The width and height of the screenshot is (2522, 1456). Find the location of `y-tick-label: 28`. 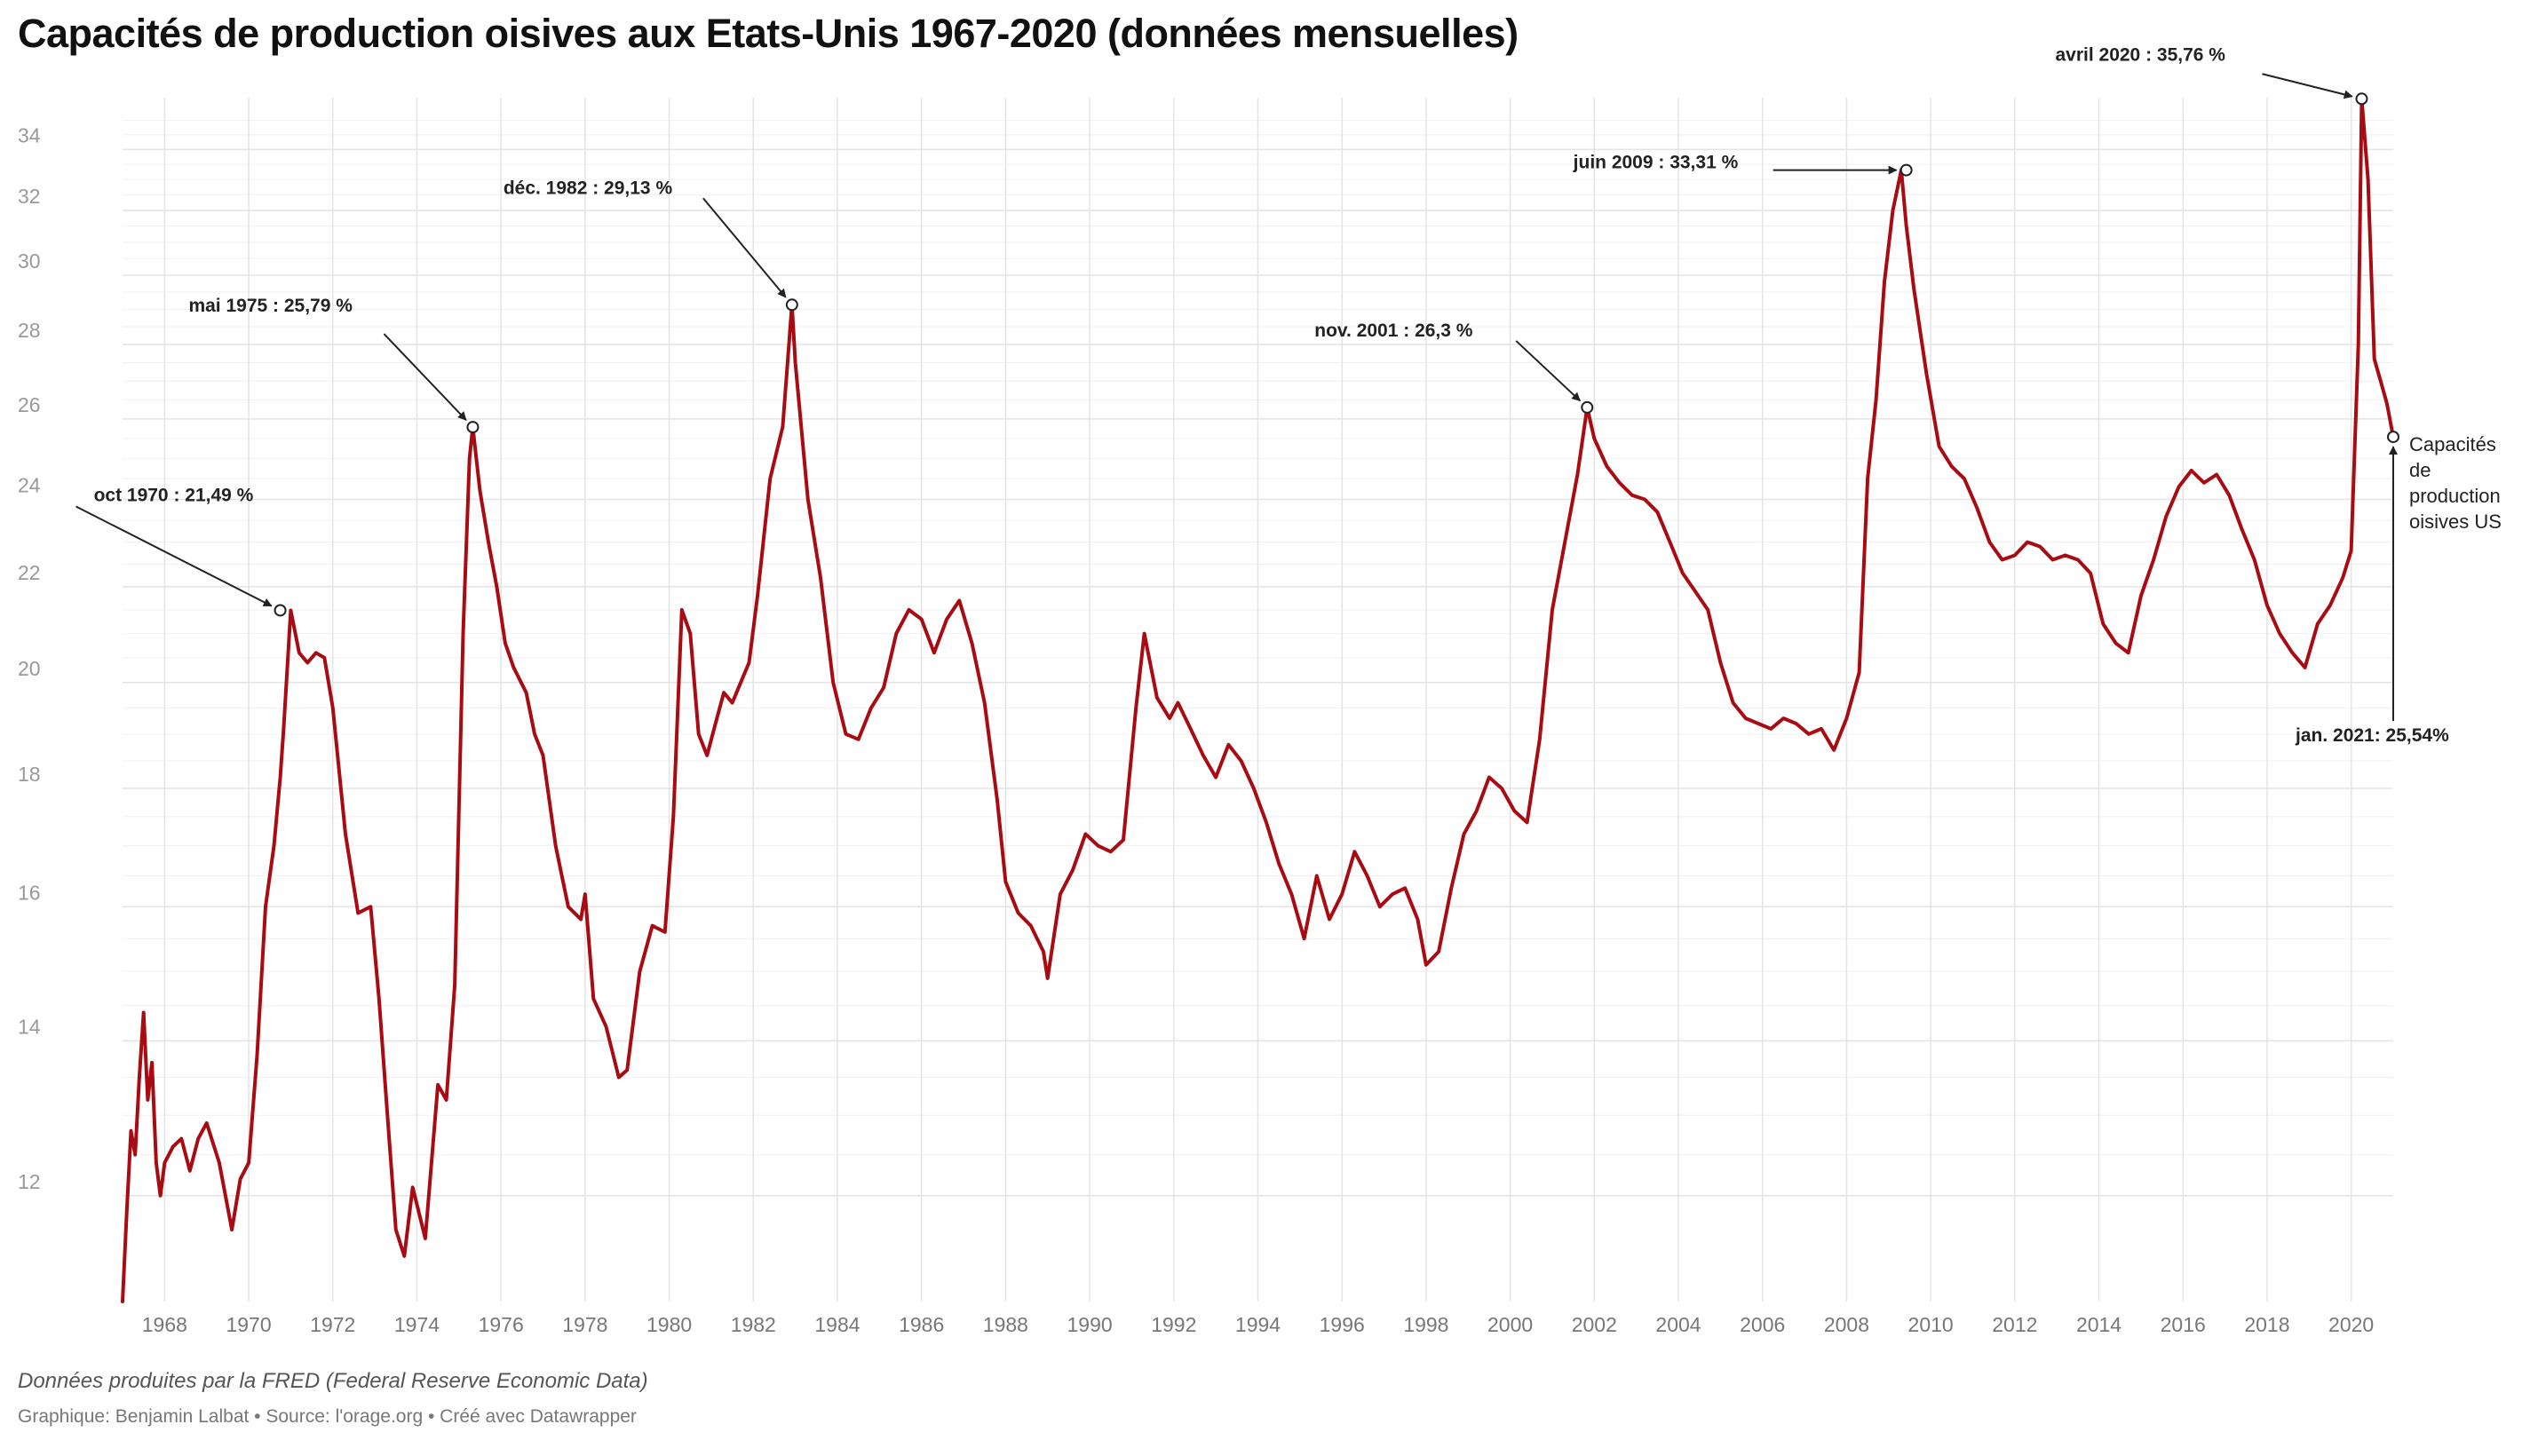

y-tick-label: 28 is located at coordinates (30, 330).